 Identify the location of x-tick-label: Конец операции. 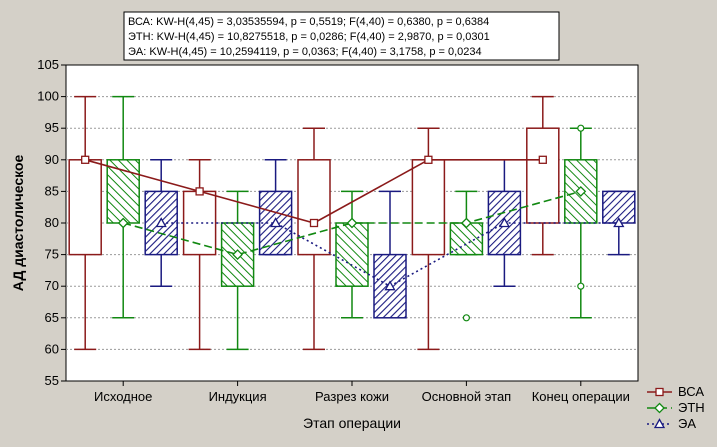
(581, 396).